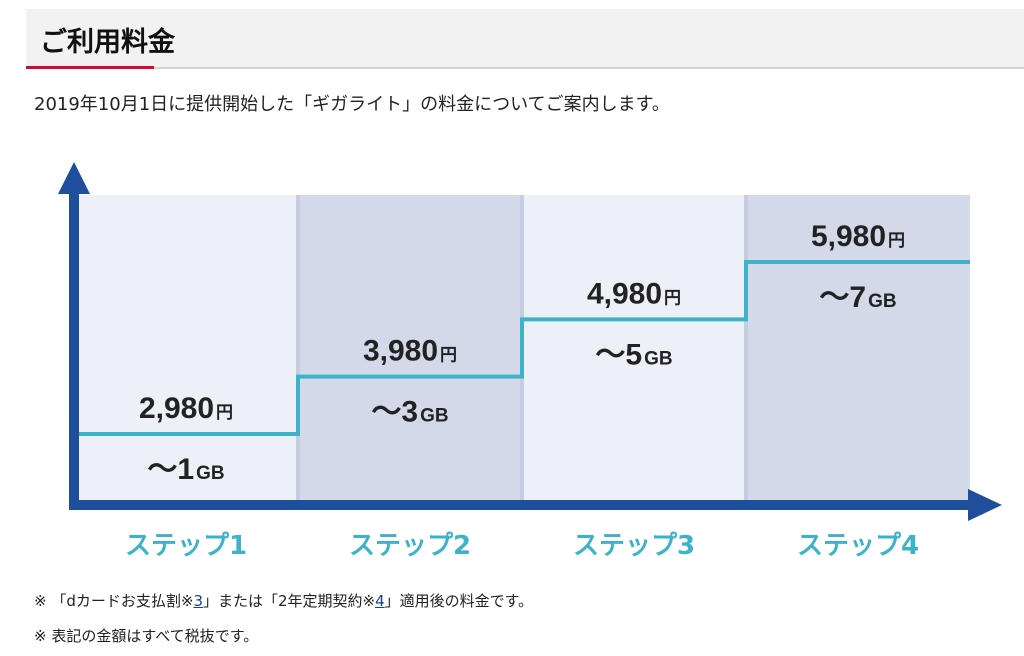  Describe the element at coordinates (186, 546) in the screenshot. I see `step-tick-label: ステップ1` at that location.